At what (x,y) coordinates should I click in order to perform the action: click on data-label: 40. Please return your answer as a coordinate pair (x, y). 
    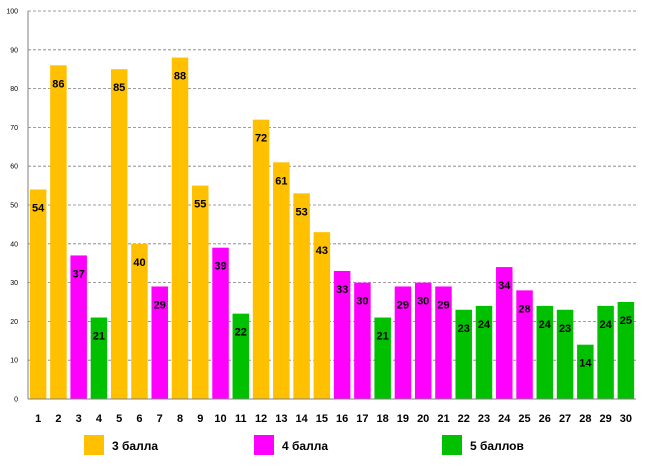
    Looking at the image, I should click on (139, 263).